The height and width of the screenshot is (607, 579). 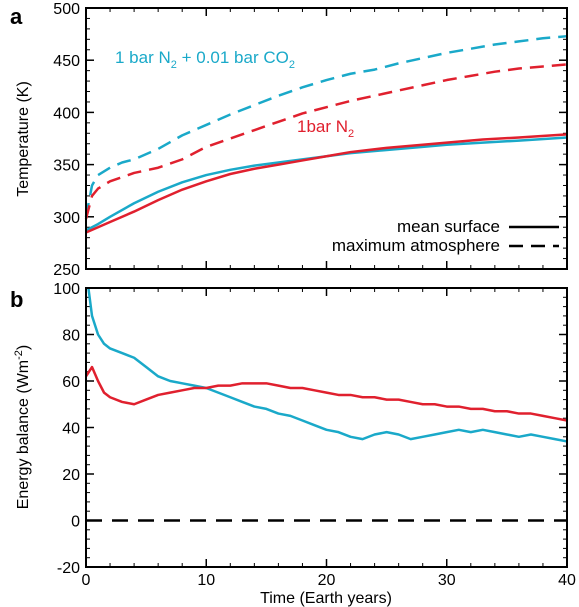 I want to click on panel-b-xlabel: Time (Earth years), so click(x=326, y=598).